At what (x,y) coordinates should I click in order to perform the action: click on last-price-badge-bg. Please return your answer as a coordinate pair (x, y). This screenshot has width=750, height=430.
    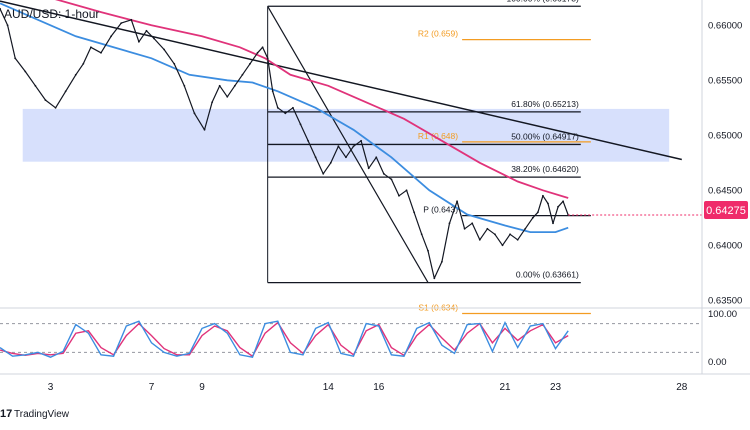
    Looking at the image, I should click on (726, 210).